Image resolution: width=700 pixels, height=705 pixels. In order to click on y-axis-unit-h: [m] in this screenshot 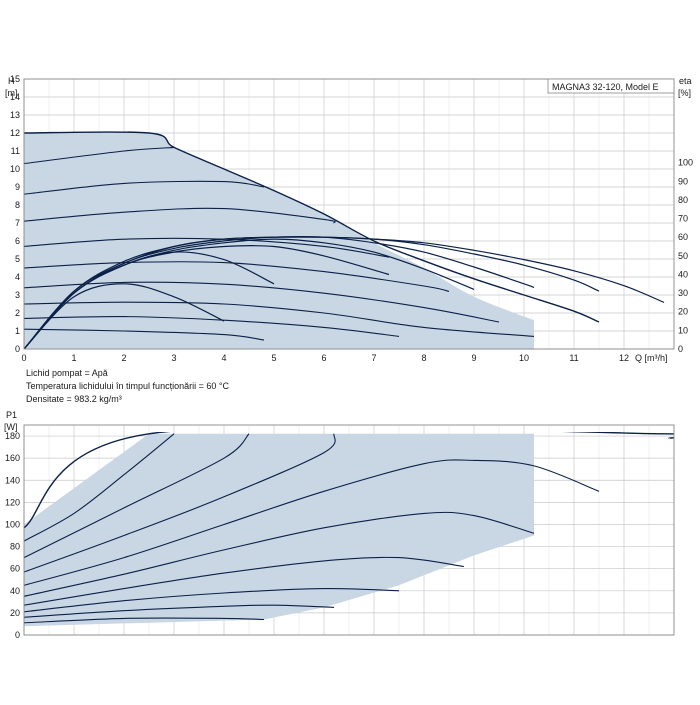, I will do `click(11, 93)`.